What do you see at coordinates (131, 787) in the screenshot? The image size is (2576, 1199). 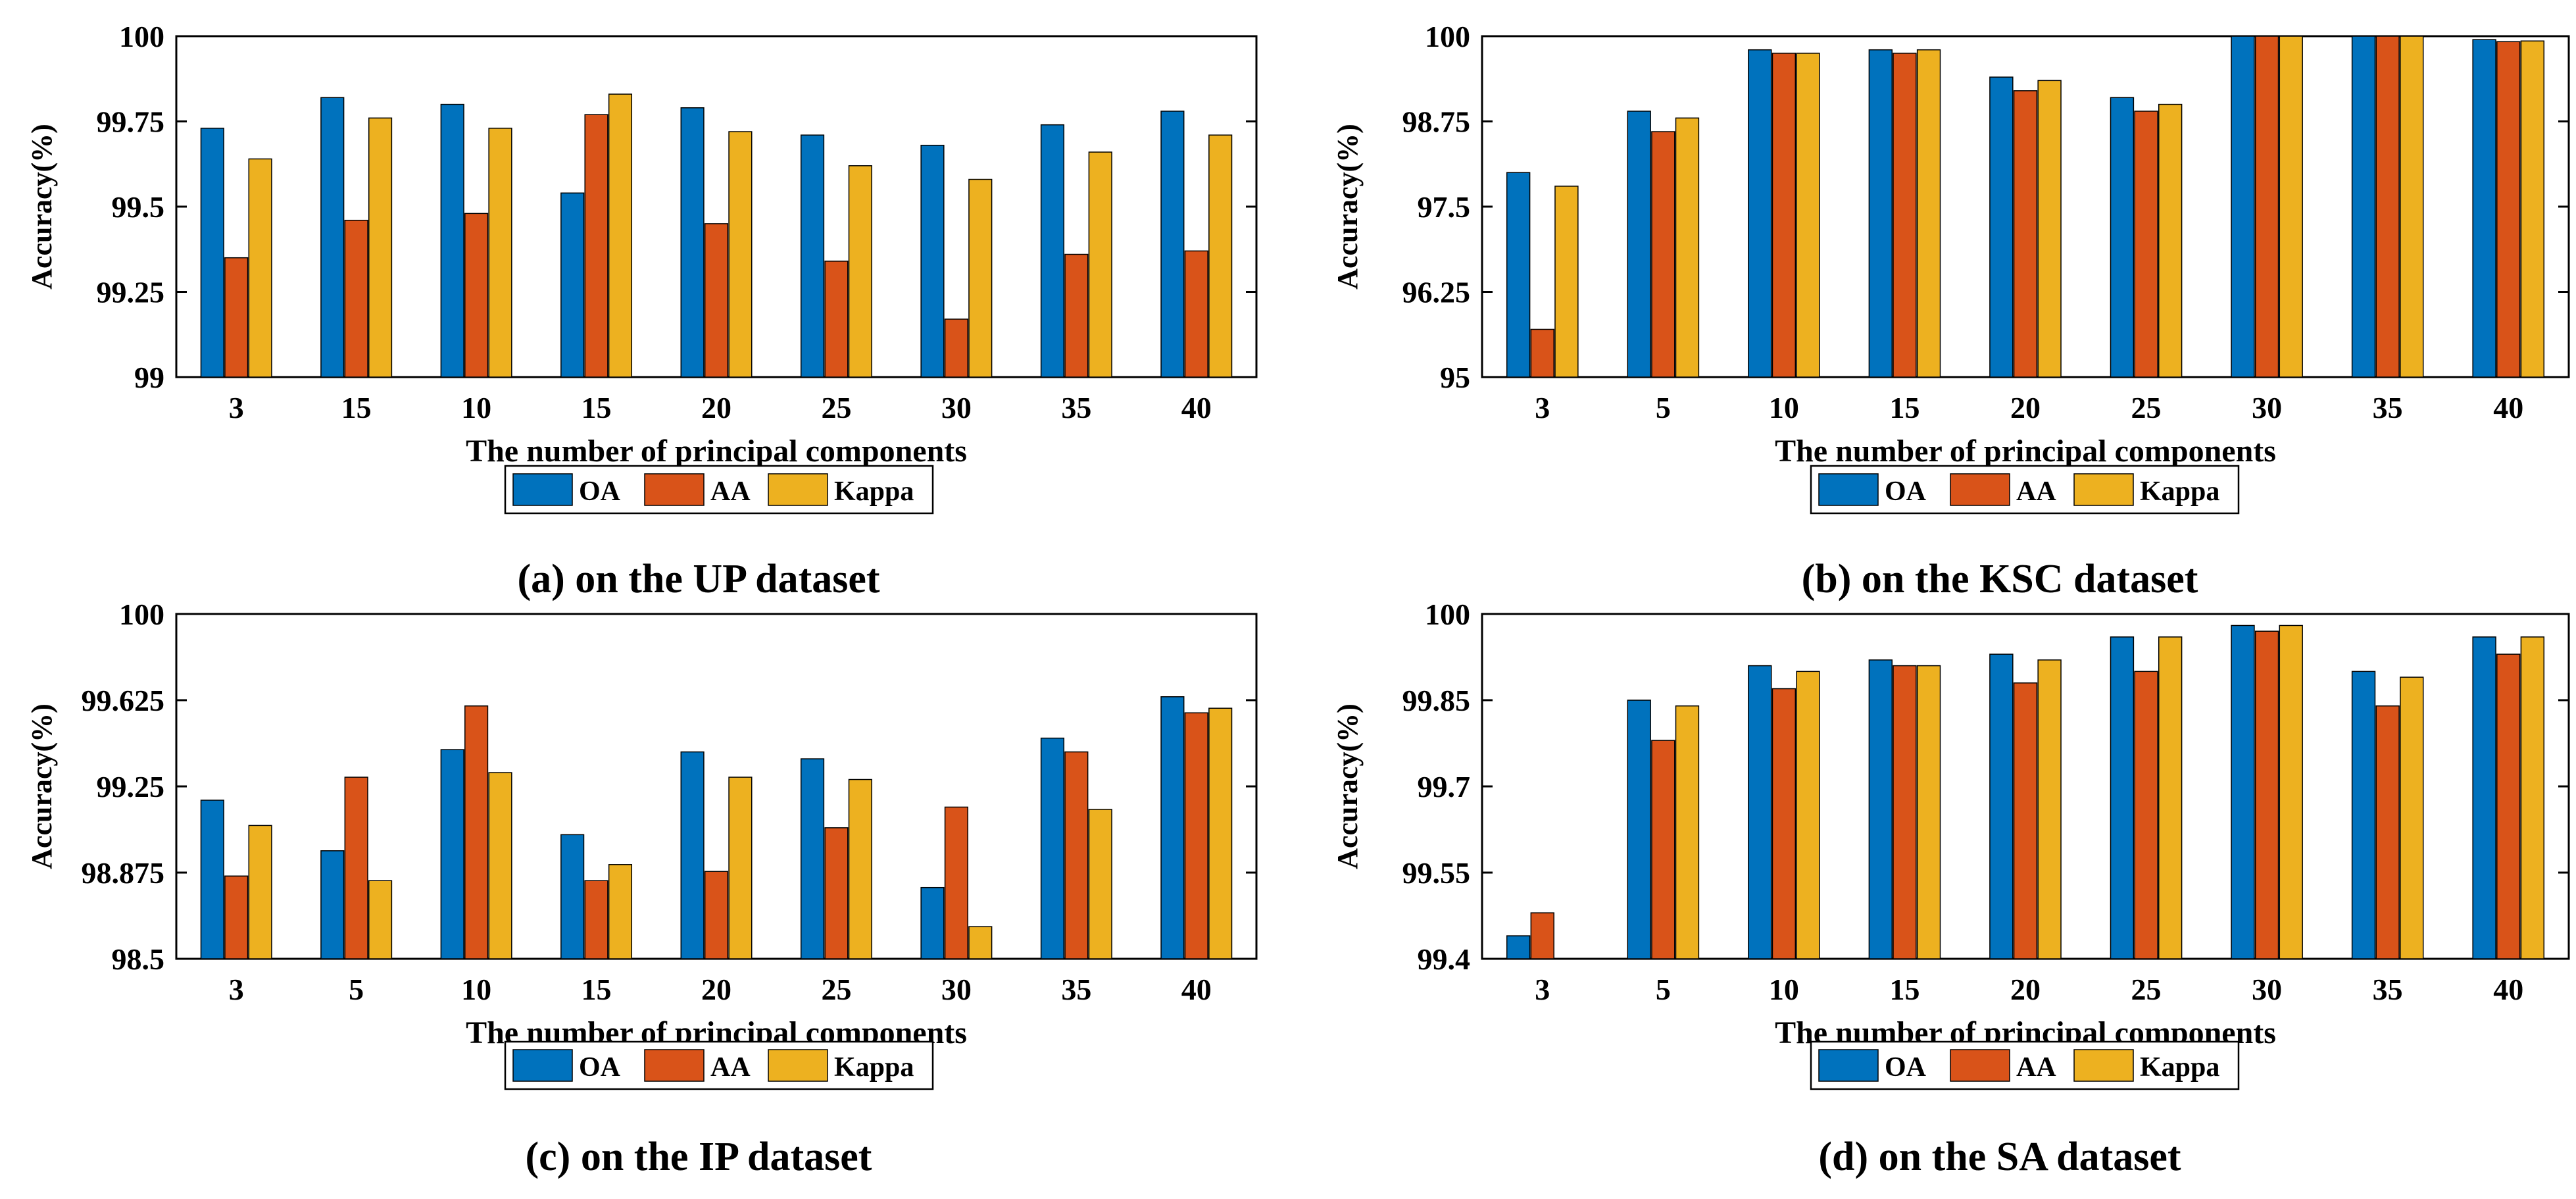 I see `y-tick-label: 99.25` at bounding box center [131, 787].